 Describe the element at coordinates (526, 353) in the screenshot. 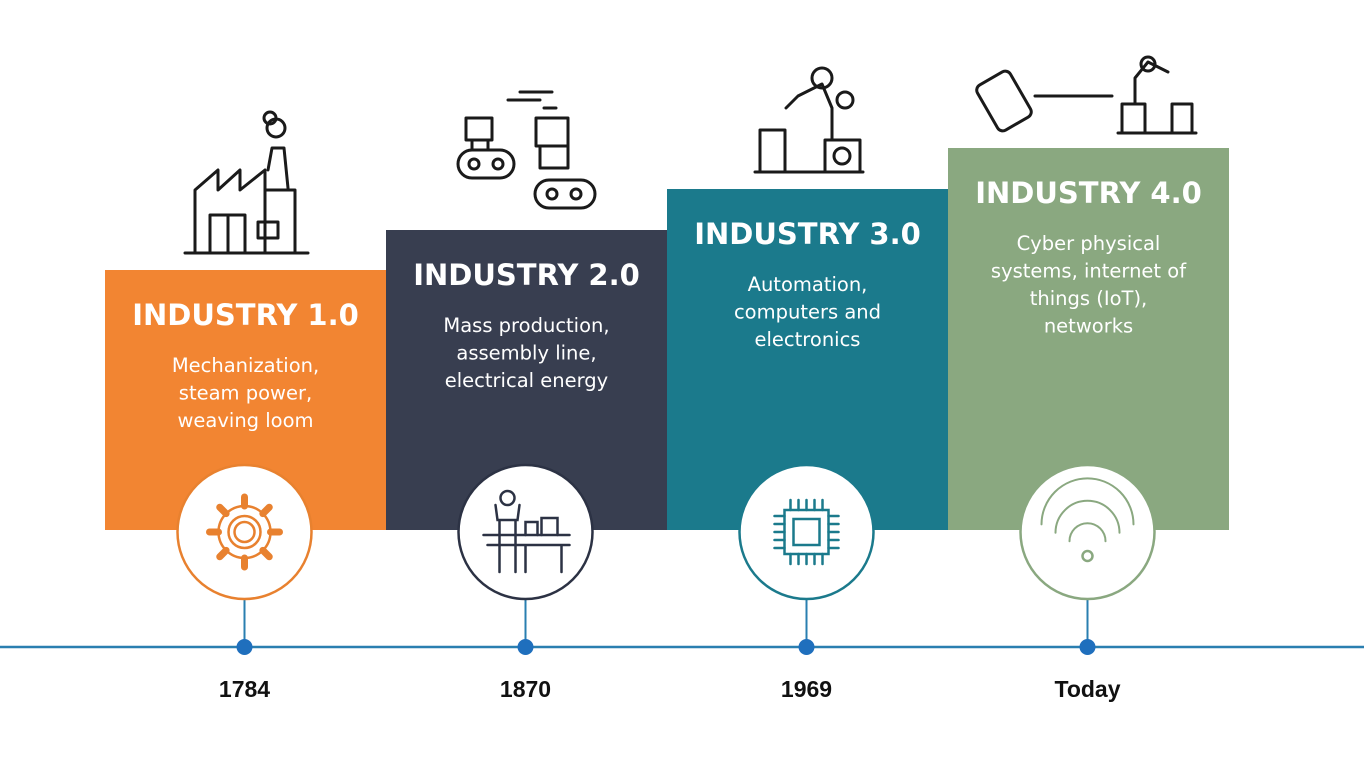

I see `stage-description: assembly line,` at that location.